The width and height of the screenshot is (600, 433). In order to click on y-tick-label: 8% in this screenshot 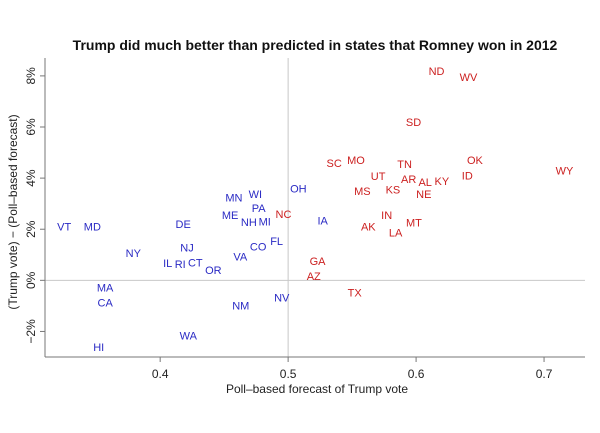, I will do `click(31, 76)`.